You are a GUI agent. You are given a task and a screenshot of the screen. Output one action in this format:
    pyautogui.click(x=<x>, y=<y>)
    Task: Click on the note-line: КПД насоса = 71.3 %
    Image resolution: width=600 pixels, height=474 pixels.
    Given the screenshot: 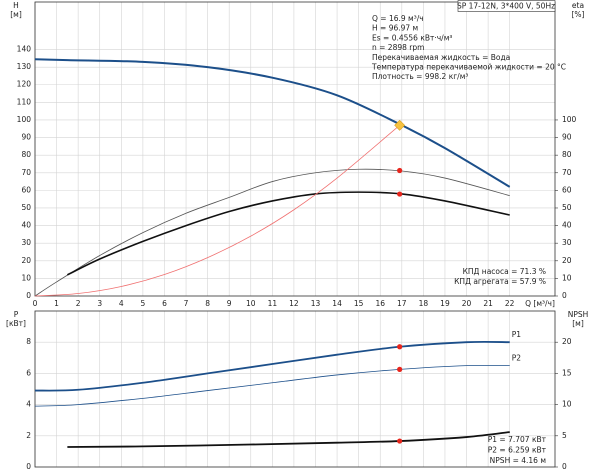 What is the action you would take?
    pyautogui.click(x=504, y=271)
    